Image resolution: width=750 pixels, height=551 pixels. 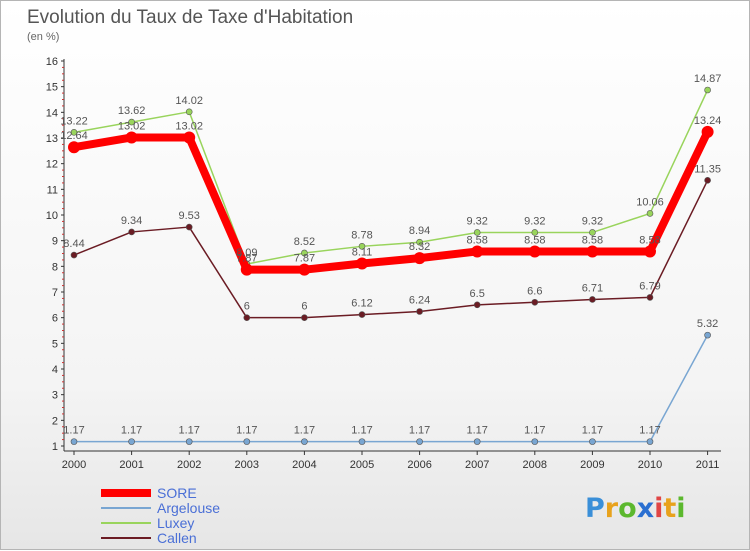 I want to click on y-tick-label: 12, so click(x=52, y=165).